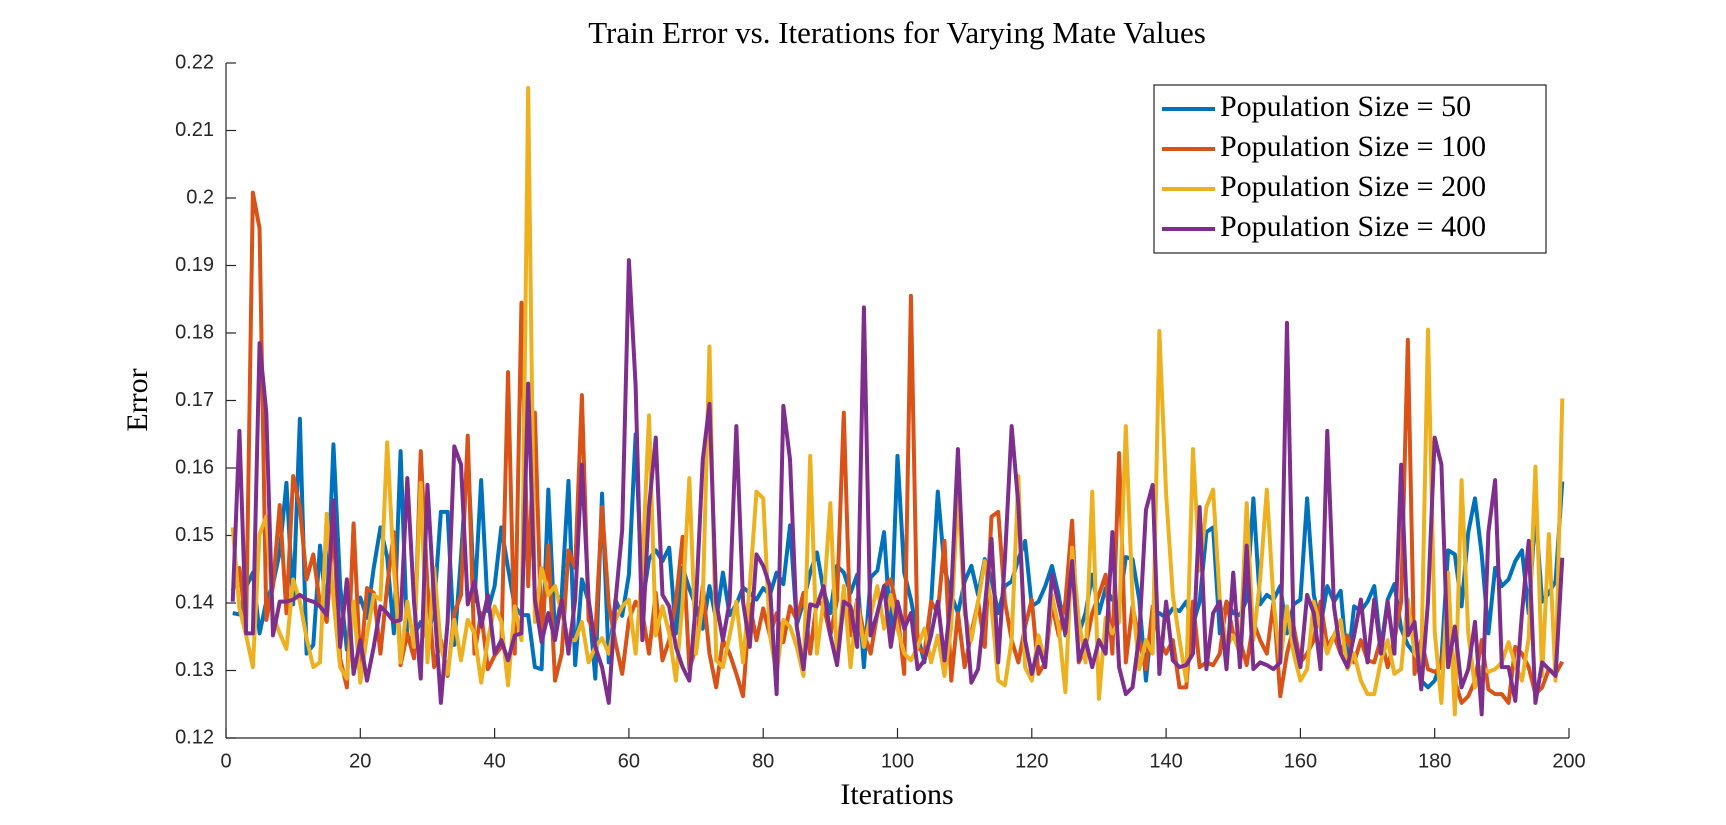 The image size is (1726, 825). I want to click on y-tick-label: 0.15, so click(194, 535).